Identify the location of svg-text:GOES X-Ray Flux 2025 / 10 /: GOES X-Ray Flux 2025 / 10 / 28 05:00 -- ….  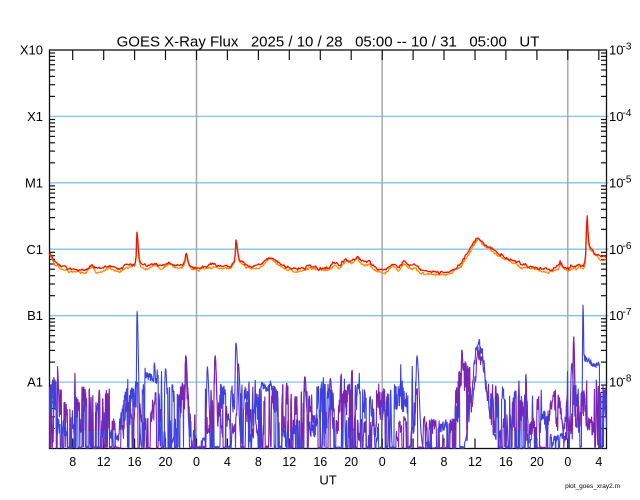
(328, 42).